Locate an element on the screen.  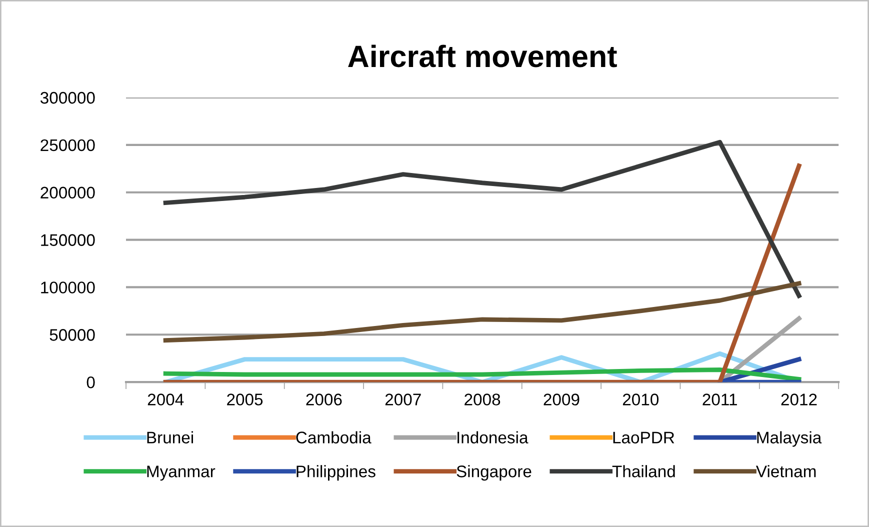
y-tick-label: 150000 is located at coordinates (68, 240).